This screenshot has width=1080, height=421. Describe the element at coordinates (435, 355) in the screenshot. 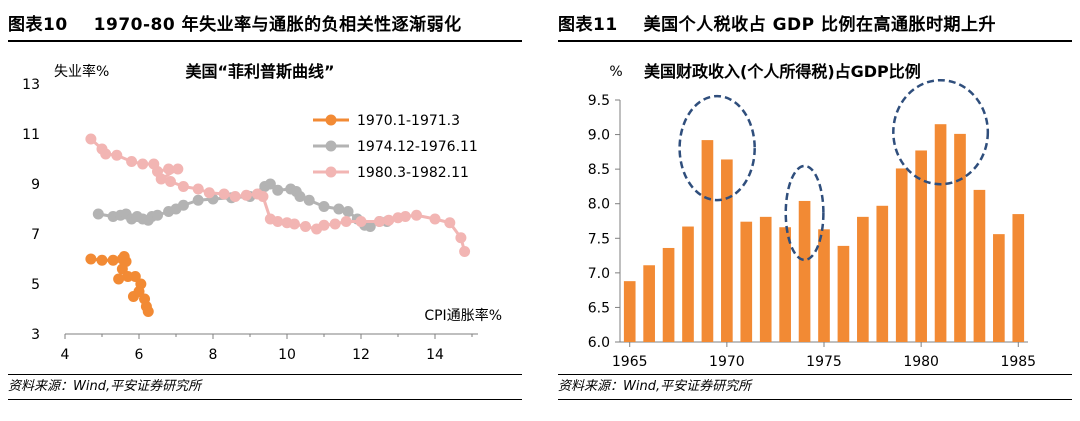

I see `x-tick-label: 14` at that location.